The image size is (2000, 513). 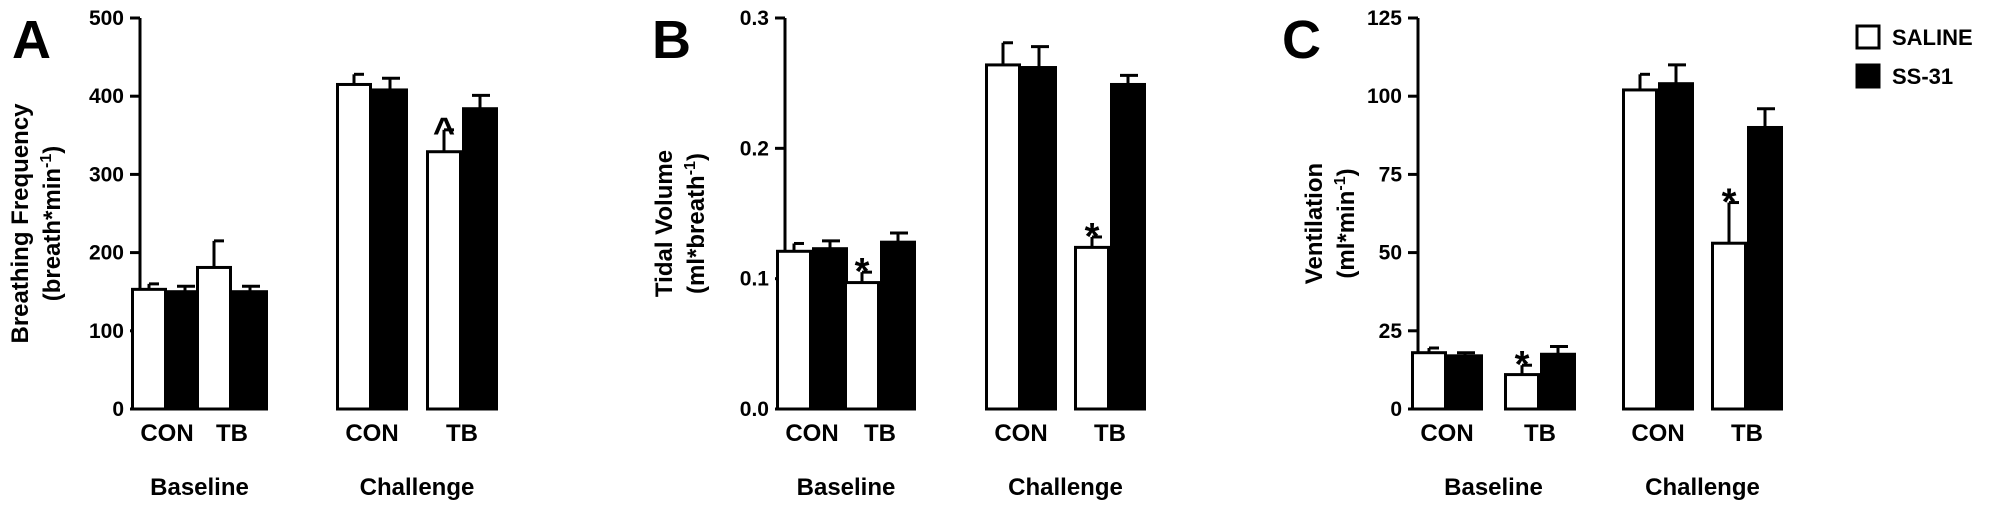 What do you see at coordinates (52, 224) in the screenshot?
I see `y-axis-units: (breath*min-1)` at bounding box center [52, 224].